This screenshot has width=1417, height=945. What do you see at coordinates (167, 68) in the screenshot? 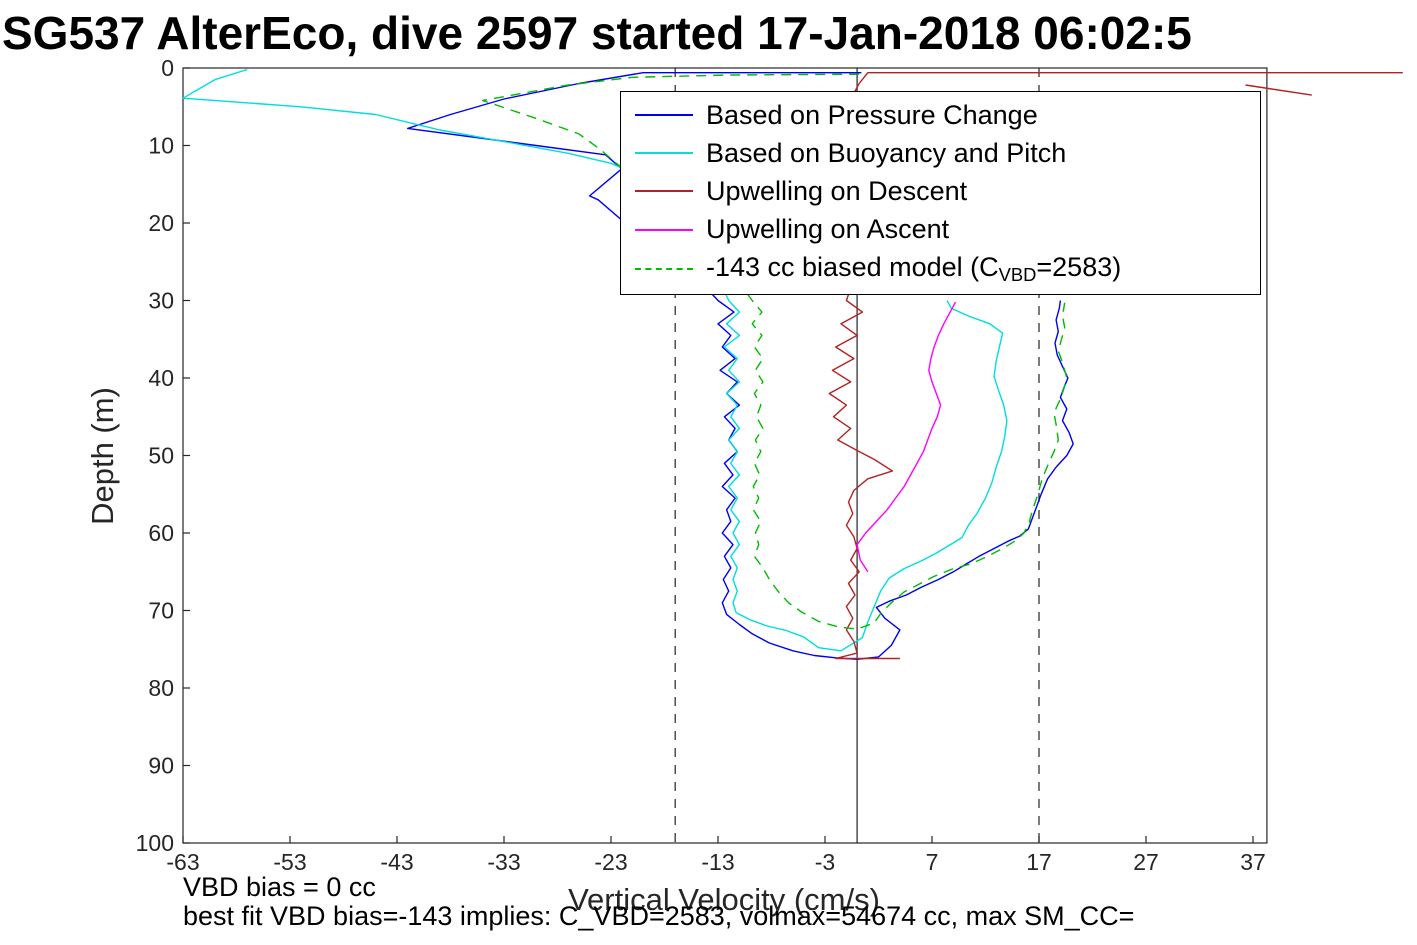
I see `y-tick-label: 0` at bounding box center [167, 68].